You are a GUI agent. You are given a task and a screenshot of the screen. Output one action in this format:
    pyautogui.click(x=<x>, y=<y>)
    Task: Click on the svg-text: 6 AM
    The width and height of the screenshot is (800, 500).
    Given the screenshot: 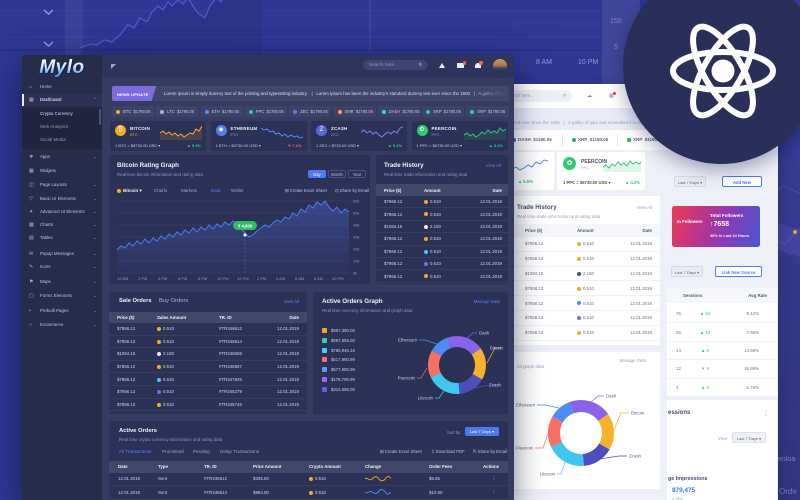 What is the action you would take?
    pyautogui.click(x=299, y=278)
    